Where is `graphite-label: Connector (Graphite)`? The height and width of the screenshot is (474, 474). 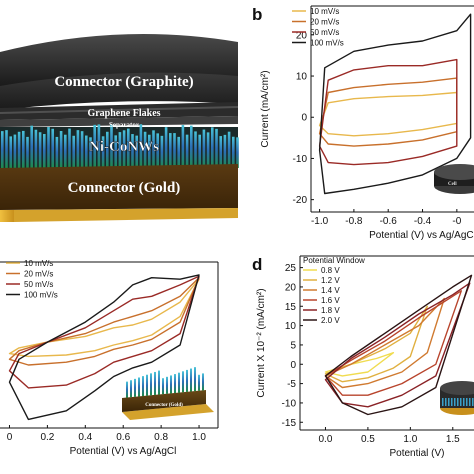 graphite-label: Connector (Graphite) is located at coordinates (123, 82).